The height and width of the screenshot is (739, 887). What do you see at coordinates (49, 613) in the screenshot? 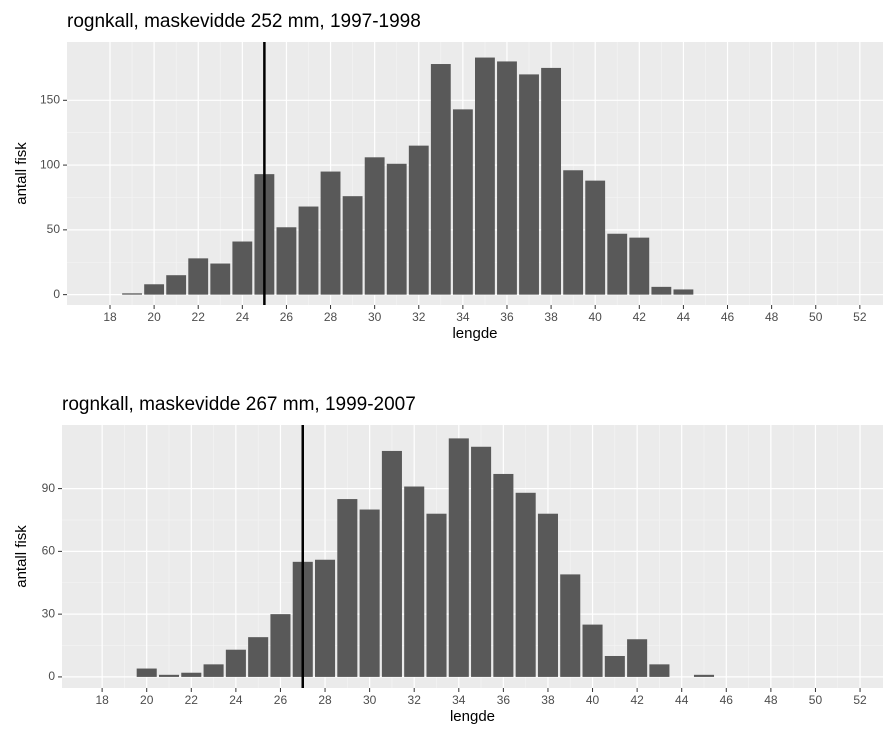
I see `y-tick-label: 30` at bounding box center [49, 613].